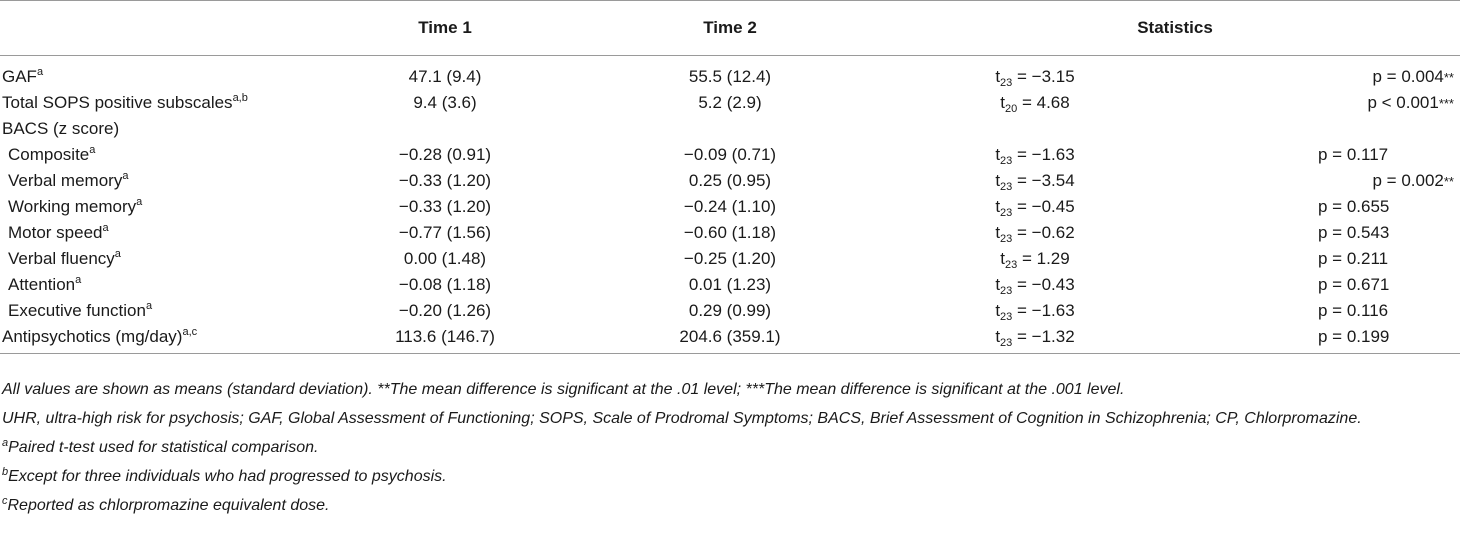 This screenshot has width=1460, height=535. I want to click on p-value-text: p = 0.543, so click(1354, 232).